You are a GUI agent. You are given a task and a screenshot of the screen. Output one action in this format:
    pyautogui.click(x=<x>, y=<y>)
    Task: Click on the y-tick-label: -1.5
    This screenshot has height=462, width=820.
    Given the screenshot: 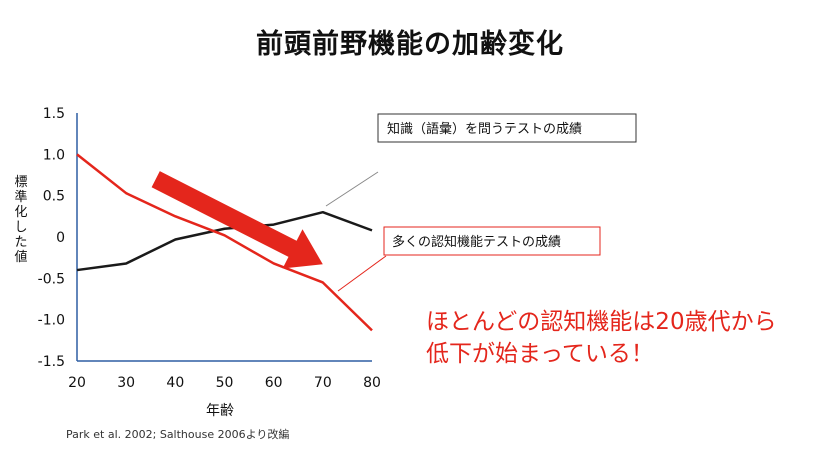 What is the action you would take?
    pyautogui.click(x=51, y=362)
    